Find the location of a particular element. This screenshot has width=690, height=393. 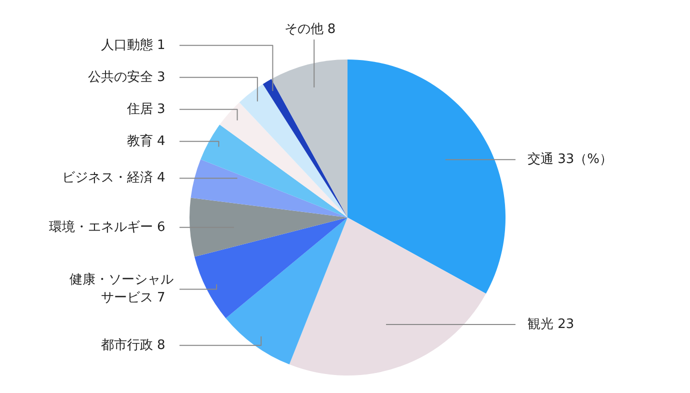

slice-label: 健康・ソーシャルサービス 7 is located at coordinates (122, 289).